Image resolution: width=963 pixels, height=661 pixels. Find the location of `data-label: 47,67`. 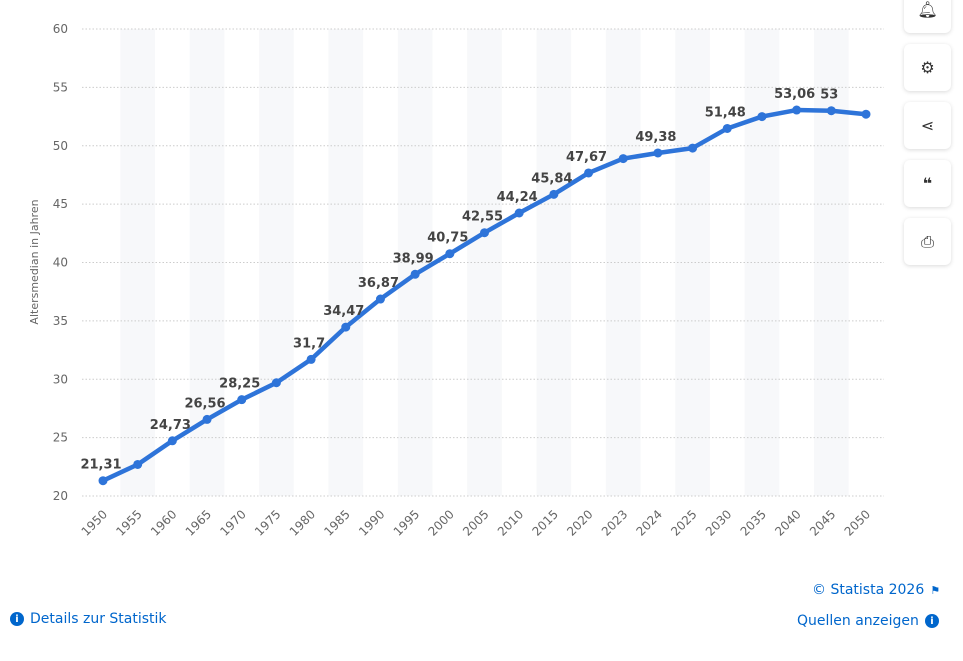

data-label: 47,67 is located at coordinates (586, 157).